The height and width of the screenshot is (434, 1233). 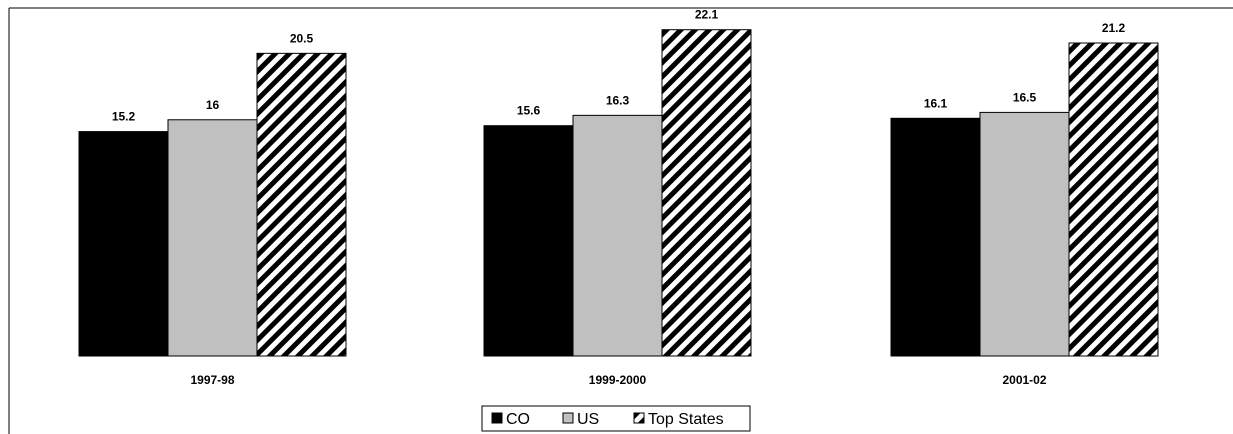 What do you see at coordinates (588, 419) in the screenshot?
I see `legend-label-us: US` at bounding box center [588, 419].